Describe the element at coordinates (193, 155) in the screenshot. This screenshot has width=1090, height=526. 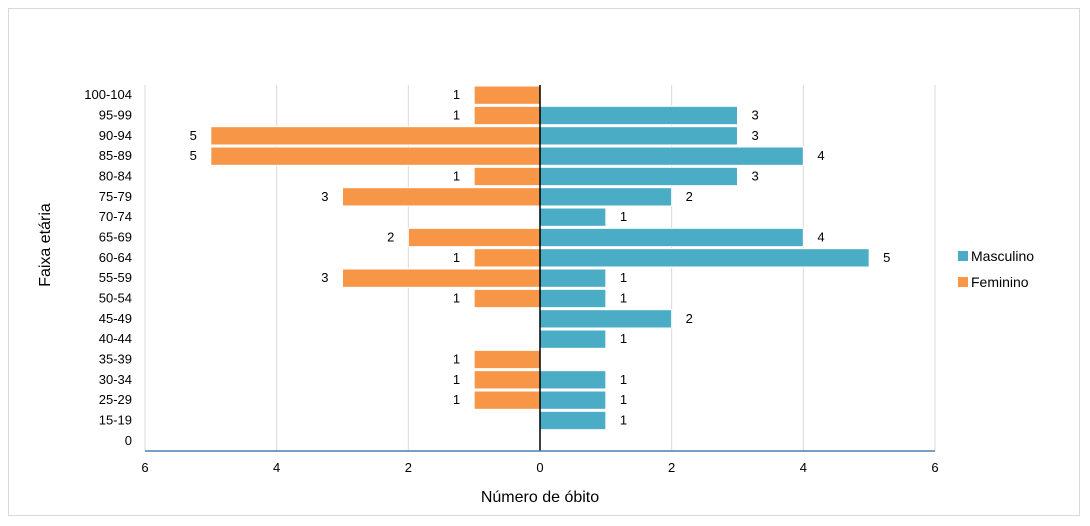
I see `data-label-feminino-85-89: 5` at that location.